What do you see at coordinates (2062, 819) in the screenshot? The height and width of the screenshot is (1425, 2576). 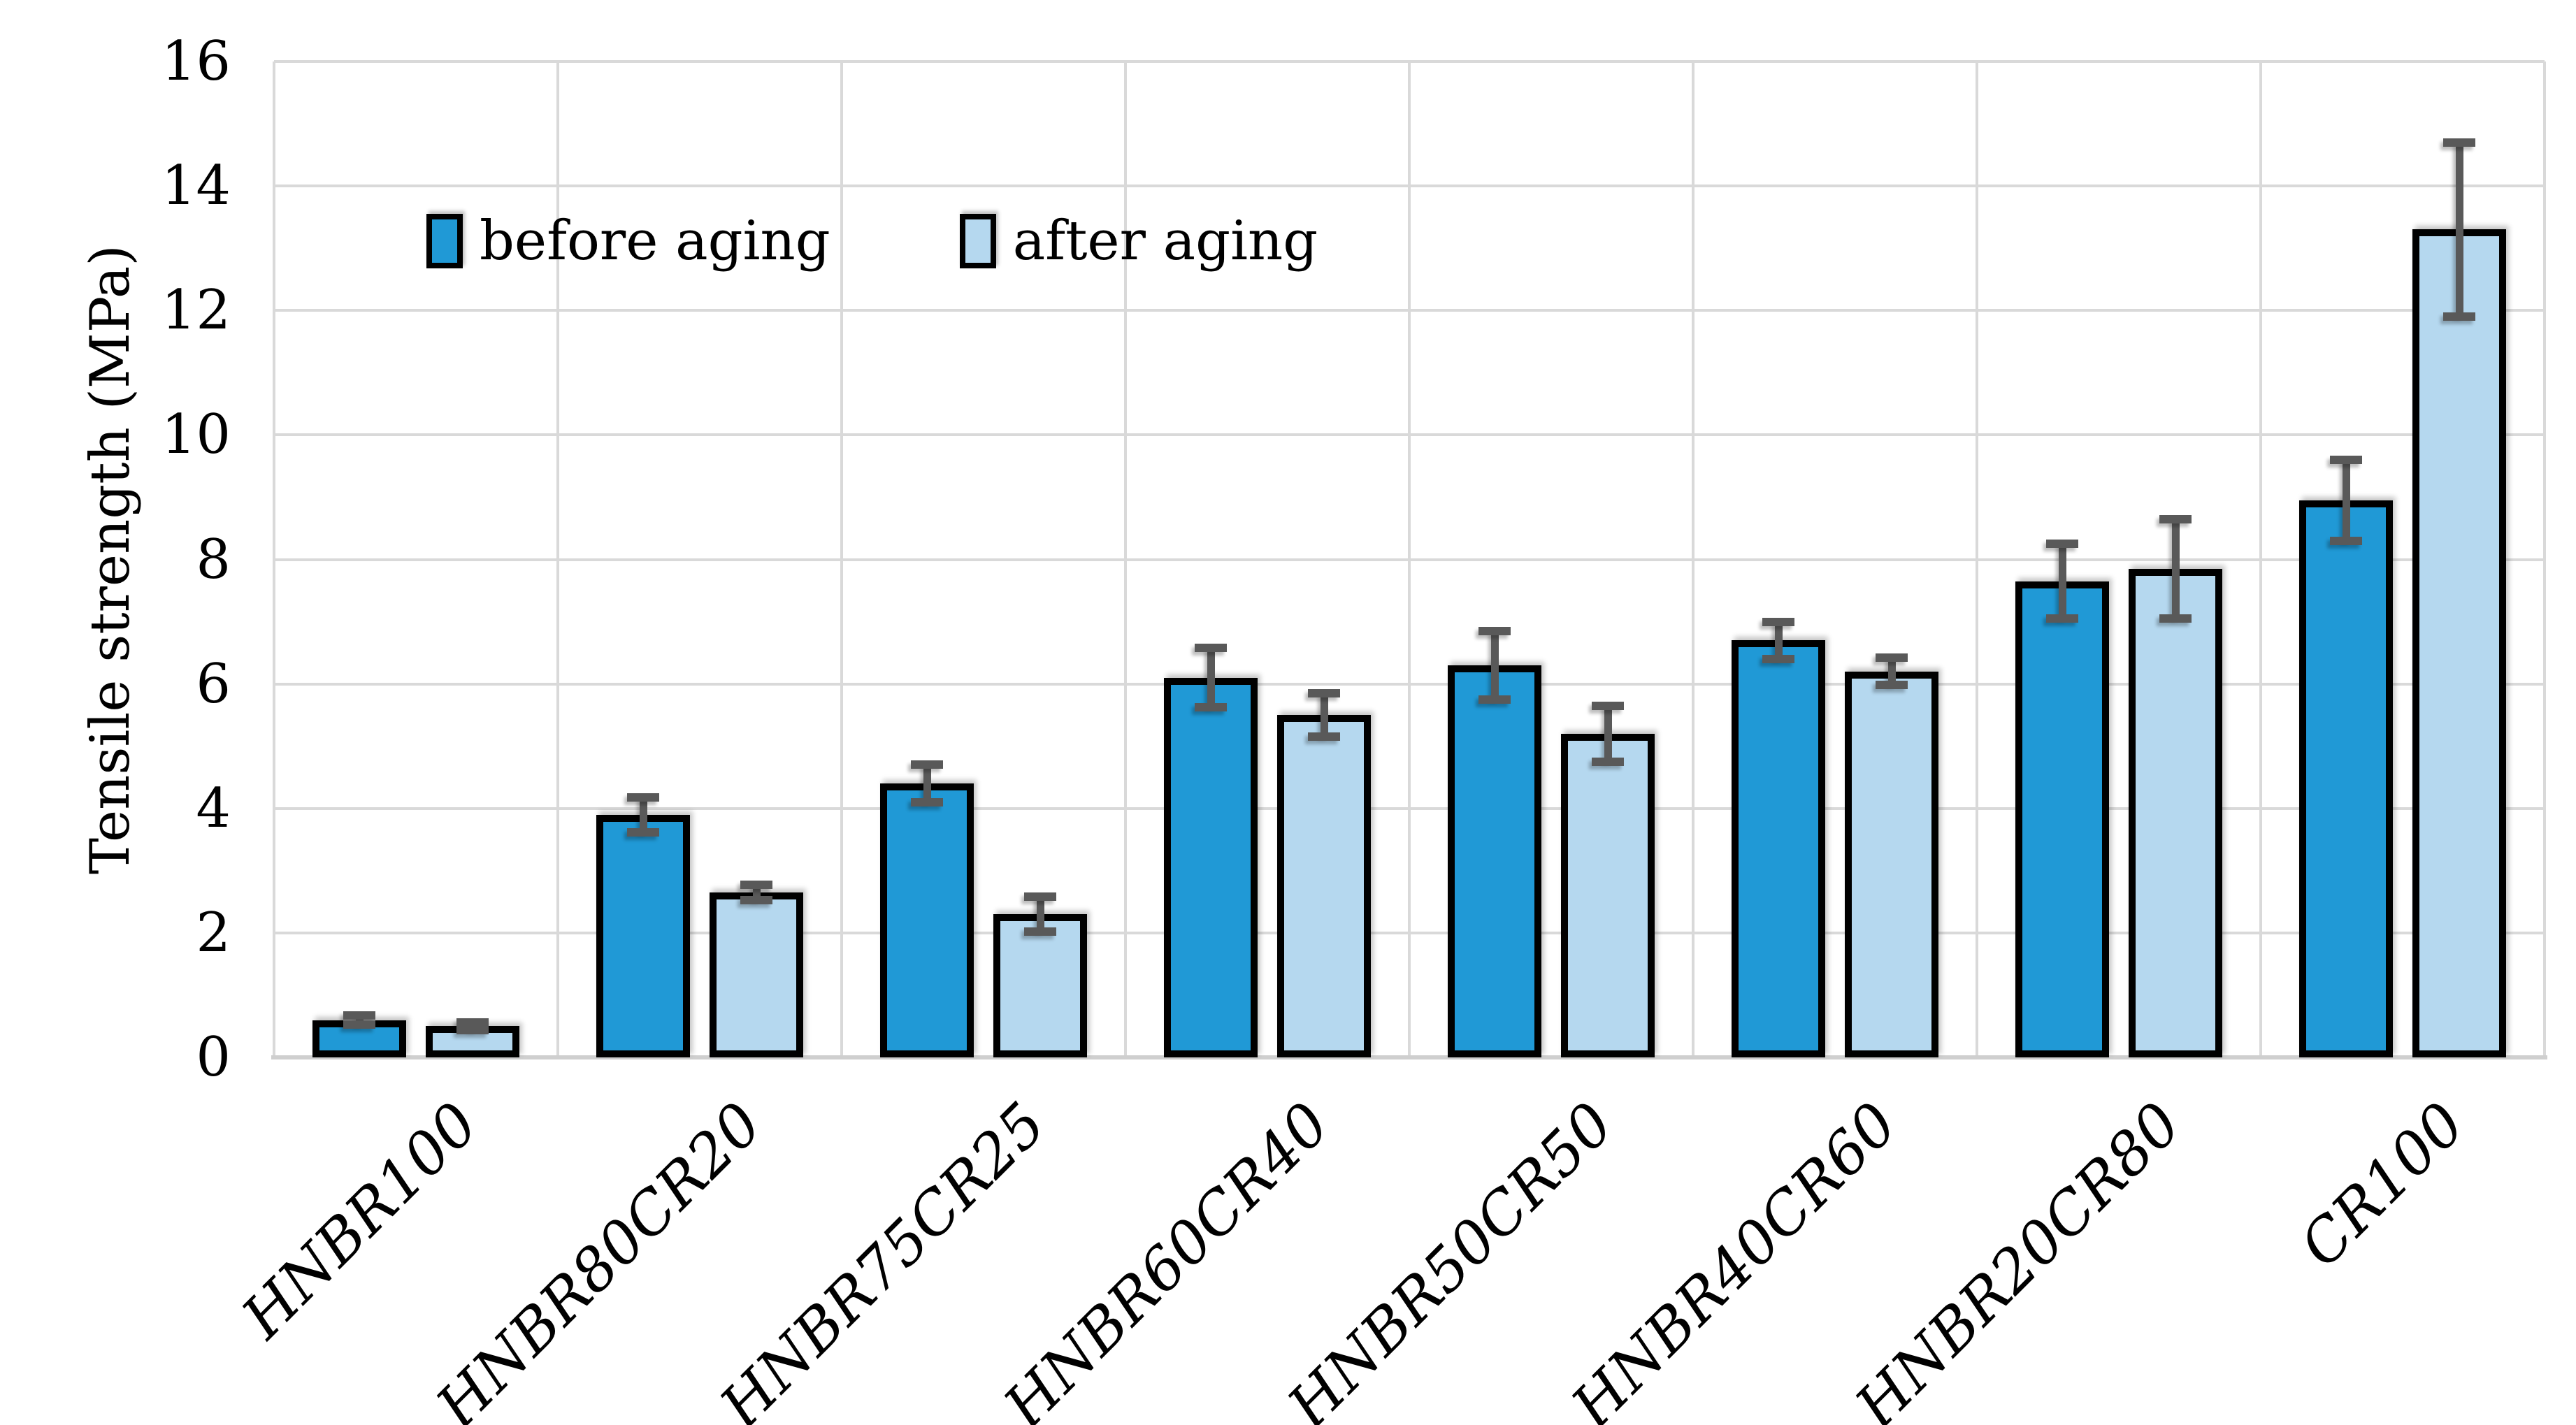 I see `bar-before-aging-HNBR20CR80` at bounding box center [2062, 819].